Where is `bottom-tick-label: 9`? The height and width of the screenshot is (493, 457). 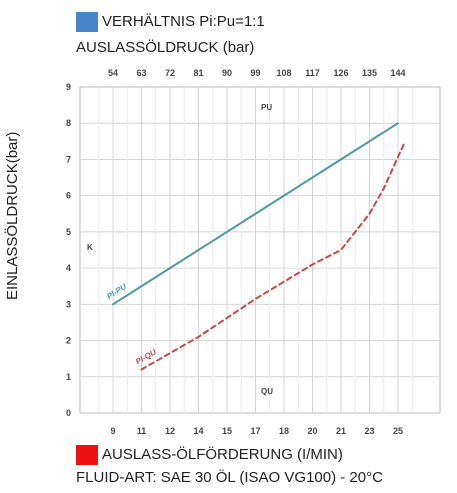 bottom-tick-label: 9 is located at coordinates (112, 431).